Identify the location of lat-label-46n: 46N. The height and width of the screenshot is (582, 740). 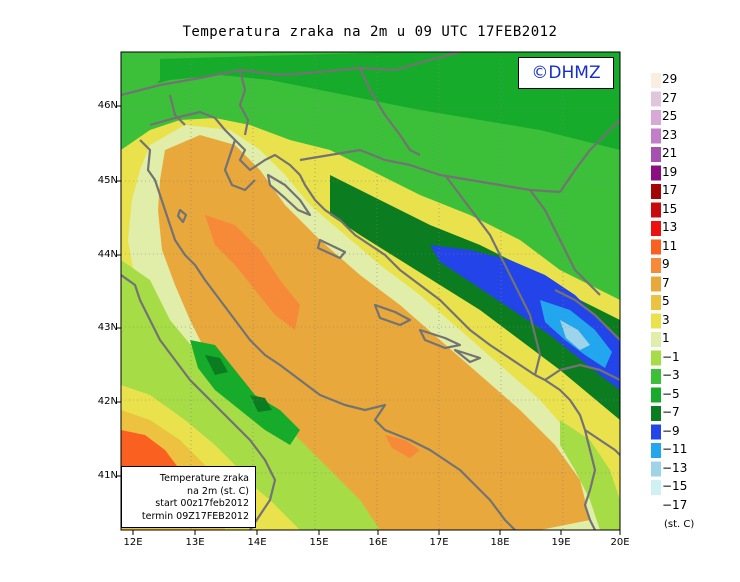
(107, 105).